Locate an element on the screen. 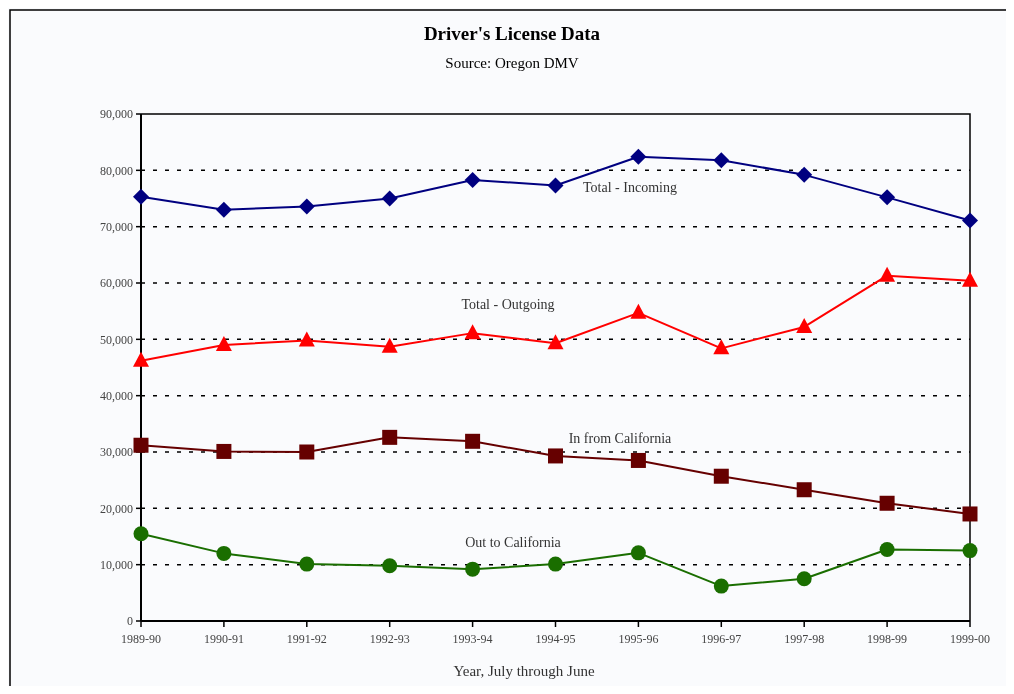 This screenshot has height=694, width=1014. y-tick-label: 60,000 is located at coordinates (116, 283).